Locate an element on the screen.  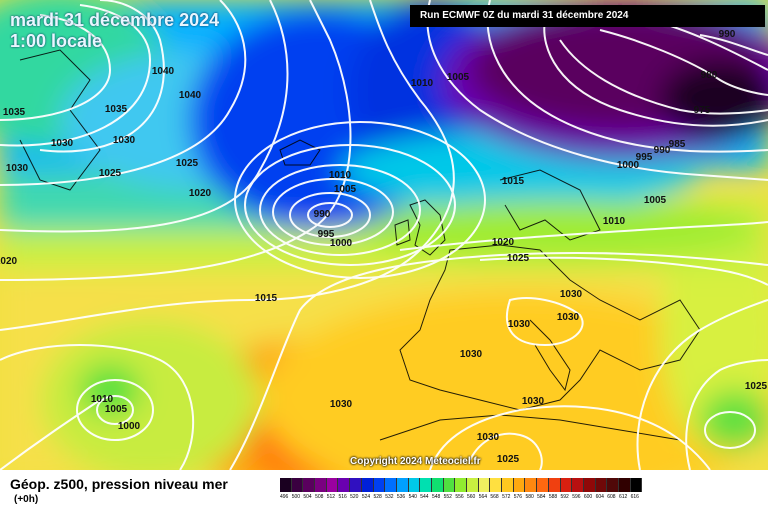
date-line: mardi 31 décembre 2024 is located at coordinates (115, 20).